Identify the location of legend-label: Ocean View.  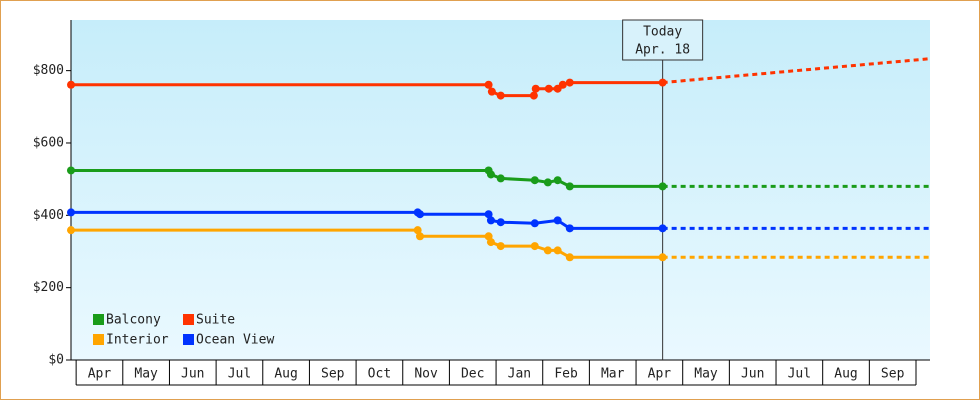
(235, 340).